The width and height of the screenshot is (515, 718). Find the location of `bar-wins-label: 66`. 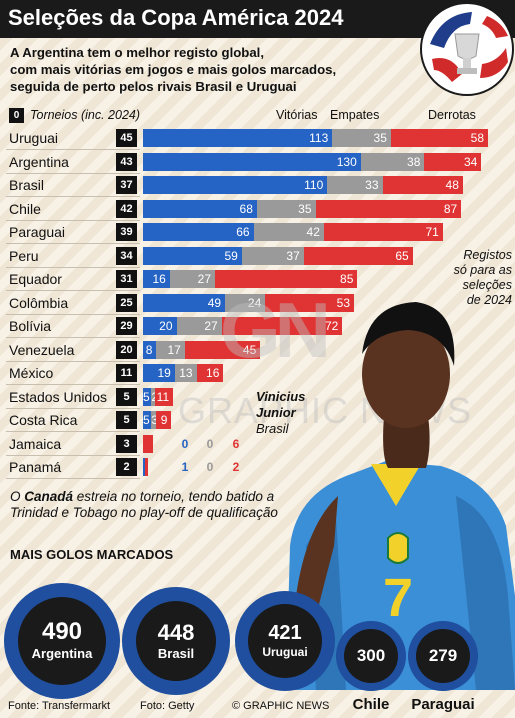

bar-wins-label: 66 is located at coordinates (243, 232).